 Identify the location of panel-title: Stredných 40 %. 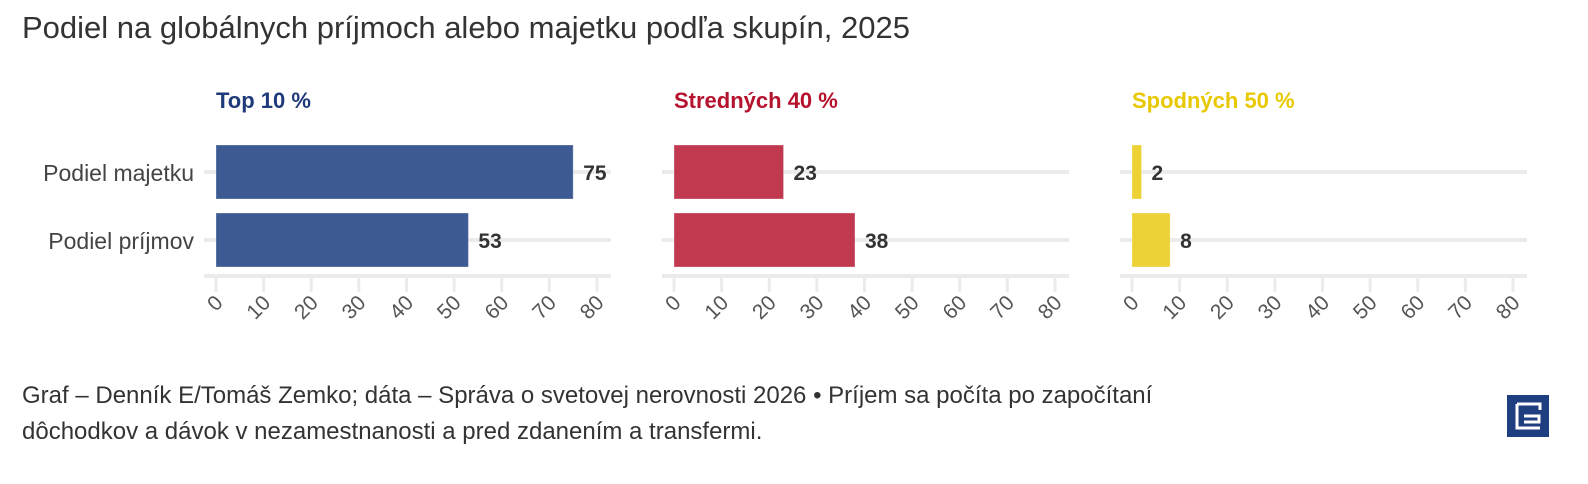
(756, 100).